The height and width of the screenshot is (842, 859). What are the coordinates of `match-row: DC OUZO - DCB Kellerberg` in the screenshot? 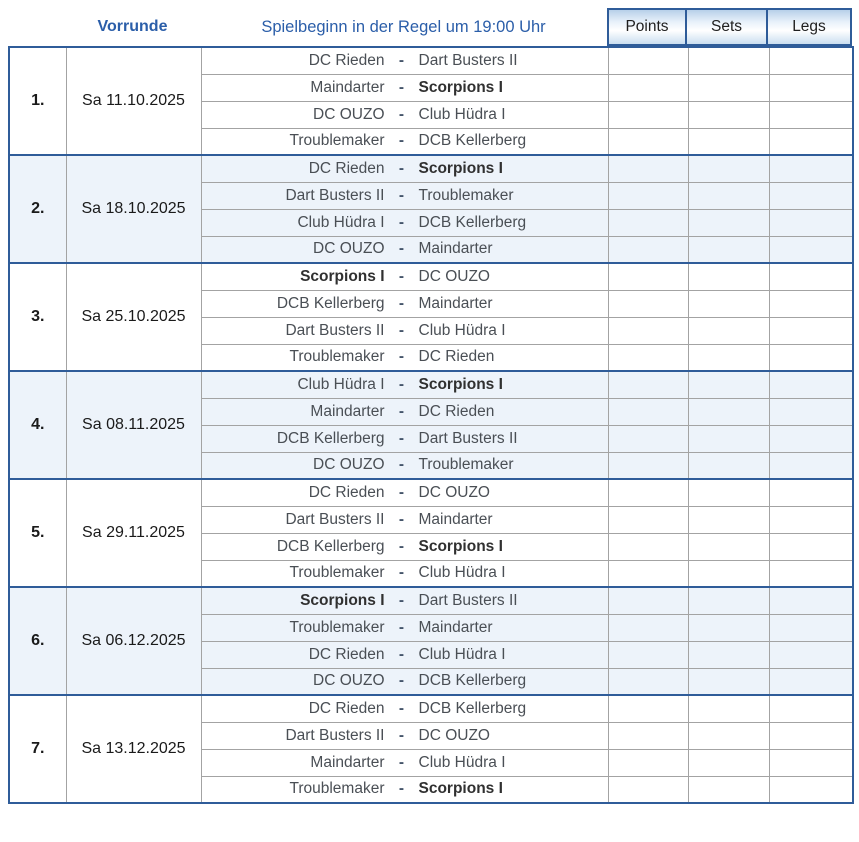 It's located at (431, 681).